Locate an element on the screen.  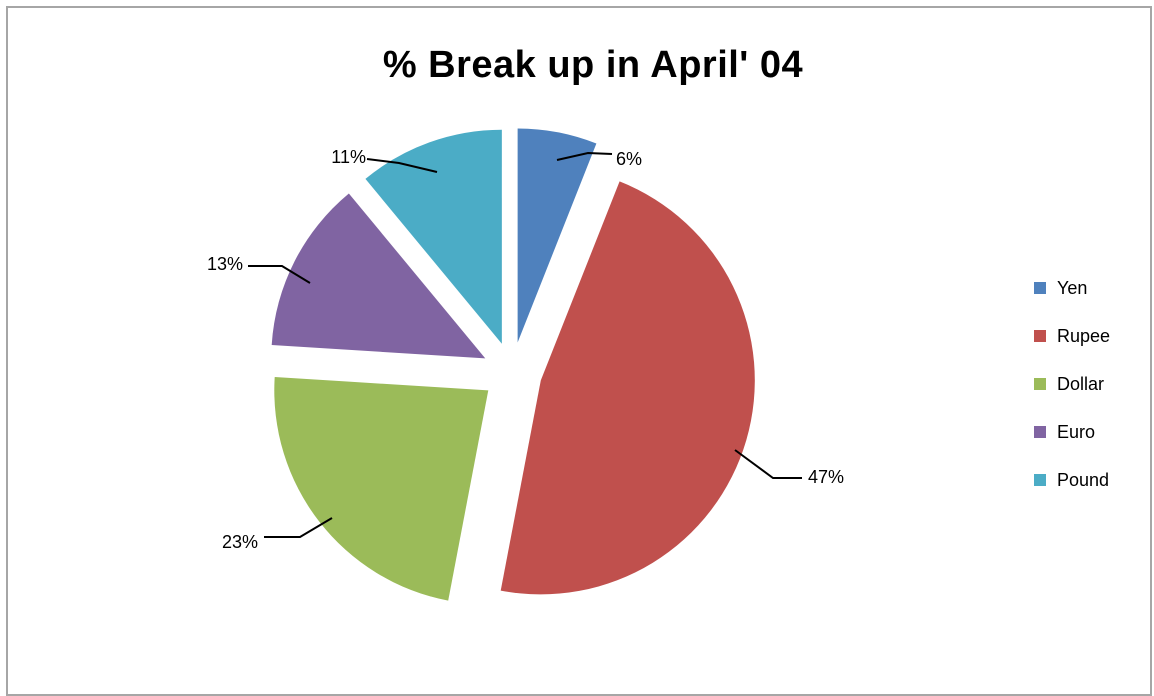
legend-item-pound: Pound is located at coordinates (1072, 480).